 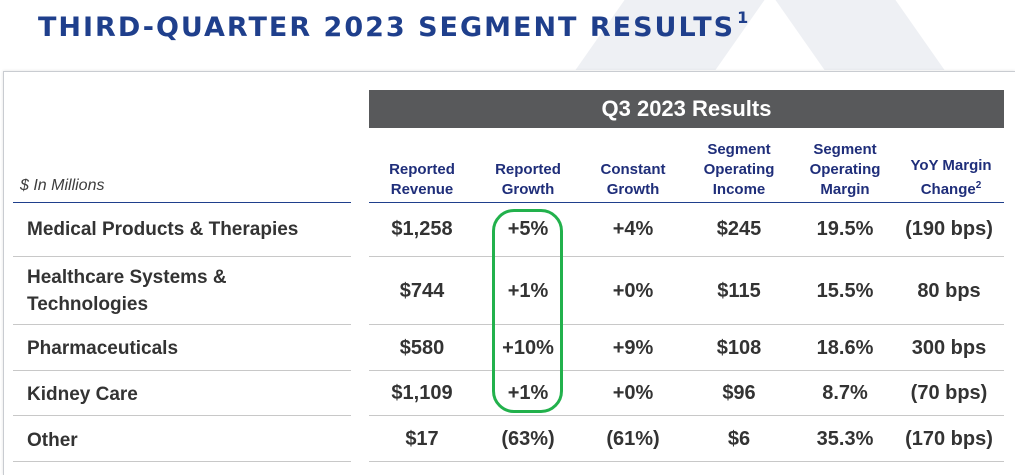 I want to click on cell-yoy-margin-change: 300 bps, so click(x=949, y=348).